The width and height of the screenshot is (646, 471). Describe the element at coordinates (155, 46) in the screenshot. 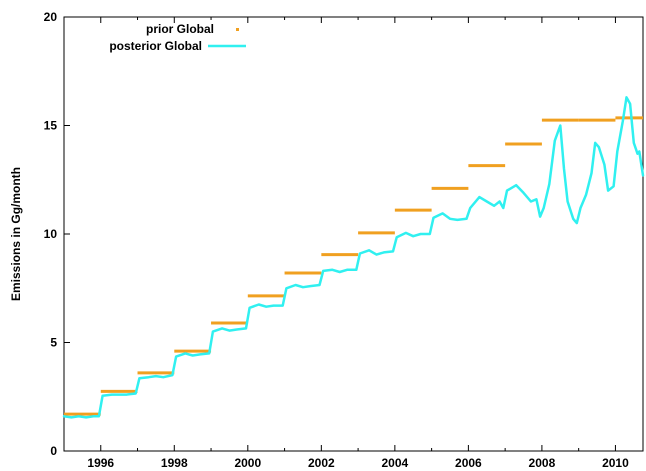

I see `legend-label-posterior-global: posterior Global` at that location.